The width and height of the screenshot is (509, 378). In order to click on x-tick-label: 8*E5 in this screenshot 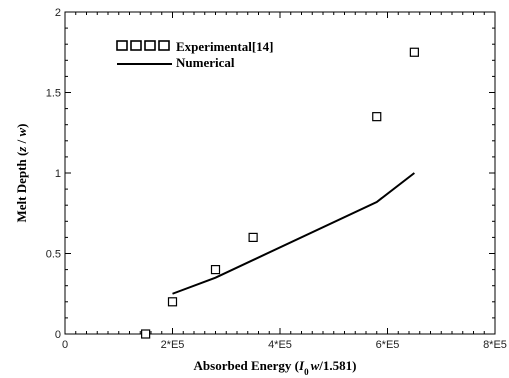, I will do `click(495, 345)`.